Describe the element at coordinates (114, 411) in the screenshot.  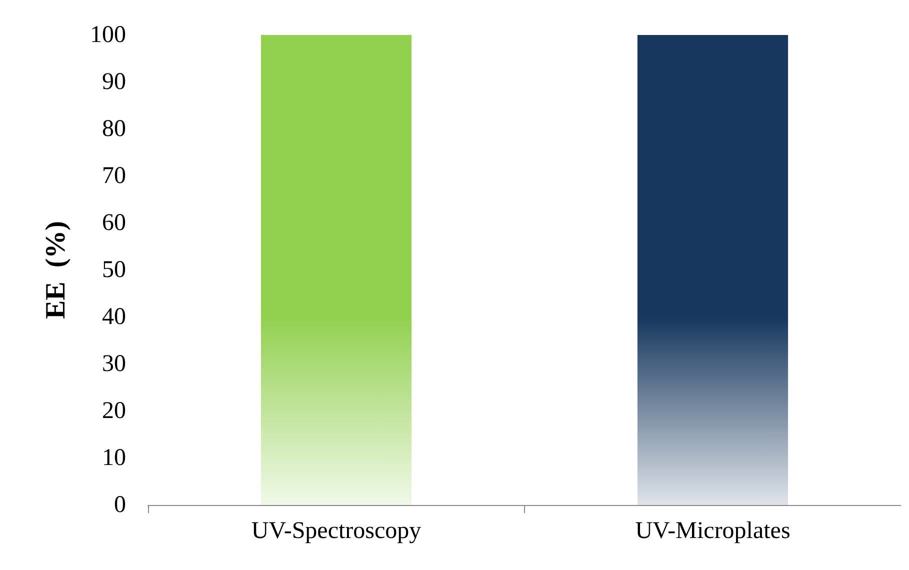
I see `y-tick-label: 20` at that location.